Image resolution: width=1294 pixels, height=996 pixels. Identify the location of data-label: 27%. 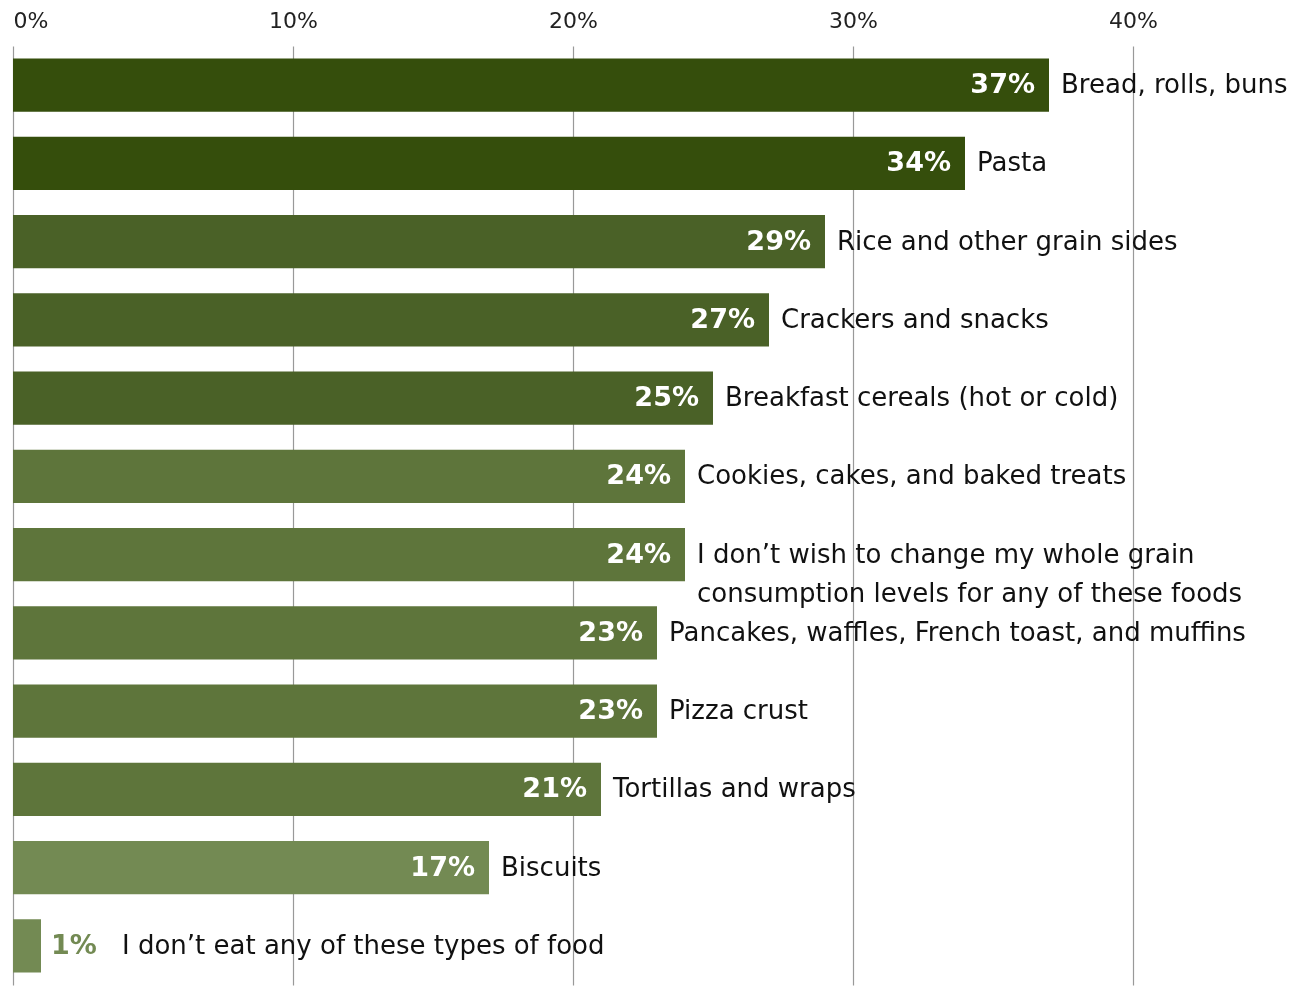
(722, 318).